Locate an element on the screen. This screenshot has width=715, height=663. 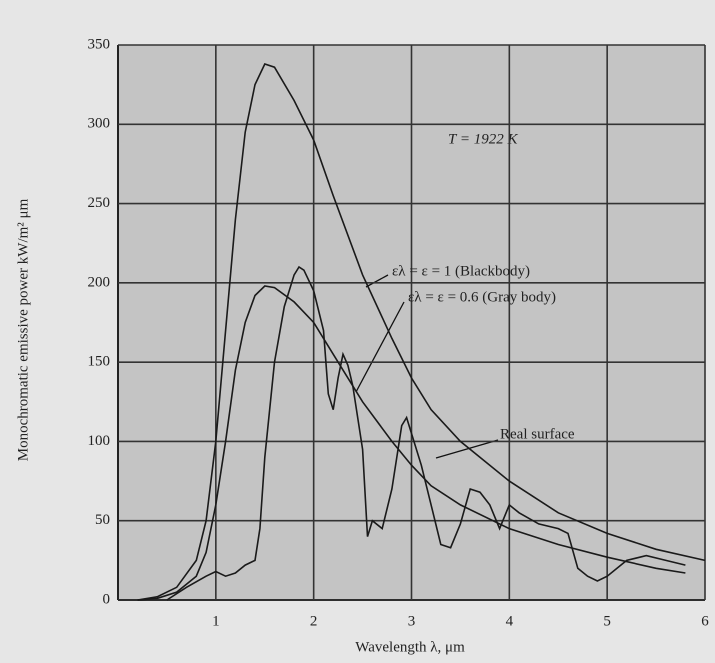
x-tick-label: 6 is located at coordinates (705, 621).